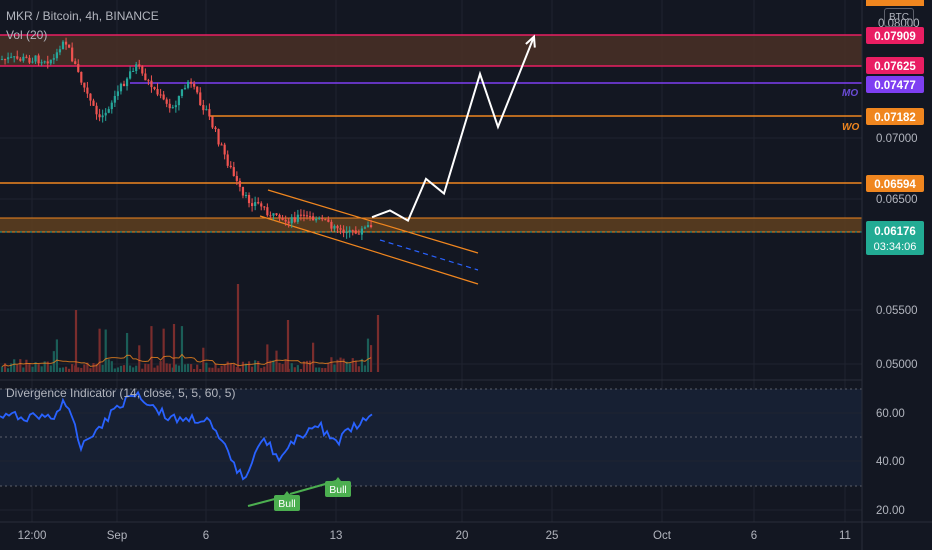 Image resolution: width=932 pixels, height=550 pixels. I want to click on projection-path, so click(453, 129).